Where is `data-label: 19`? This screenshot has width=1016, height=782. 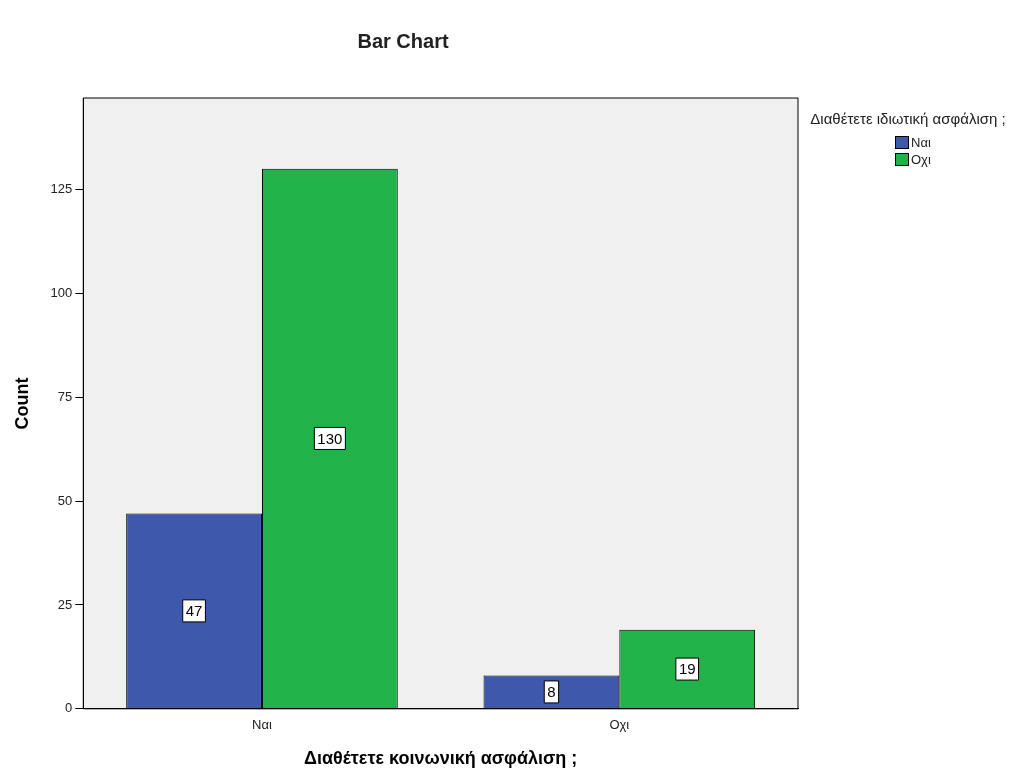 data-label: 19 is located at coordinates (687, 669).